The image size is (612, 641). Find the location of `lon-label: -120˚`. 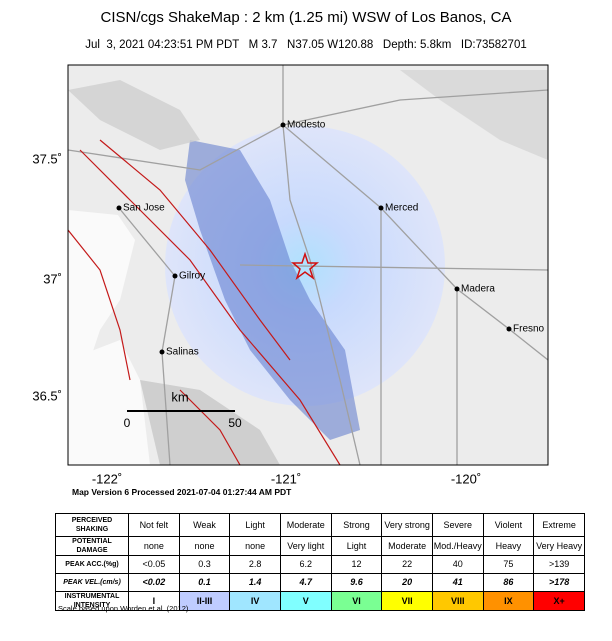

lon-label: -120˚ is located at coordinates (466, 478).